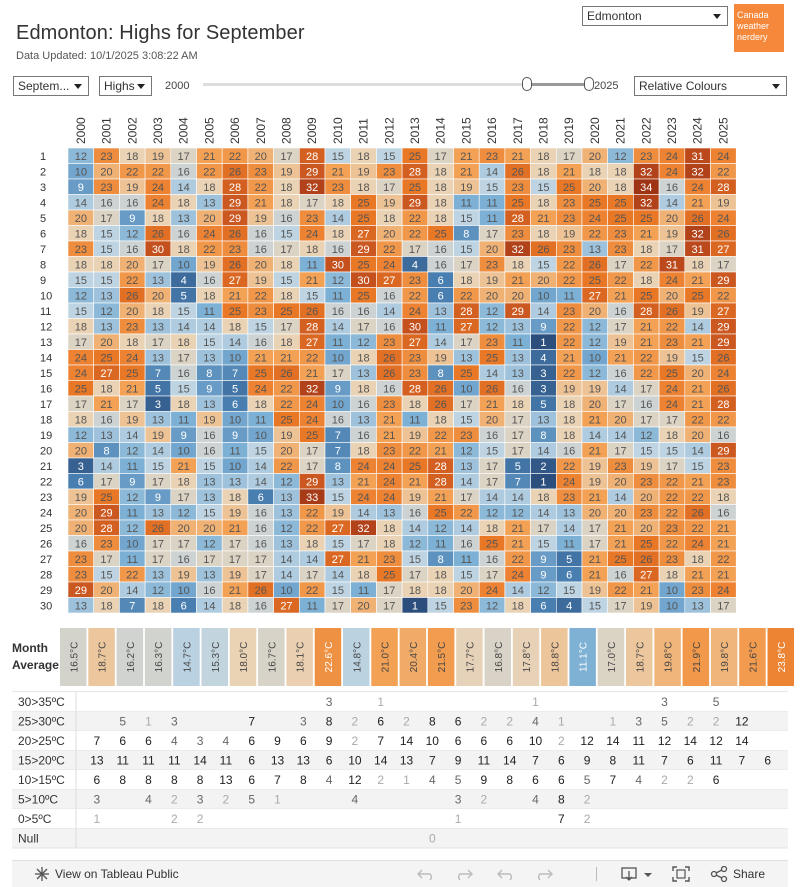  Describe the element at coordinates (664, 702) in the screenshot. I see `bin-count: 3` at that location.